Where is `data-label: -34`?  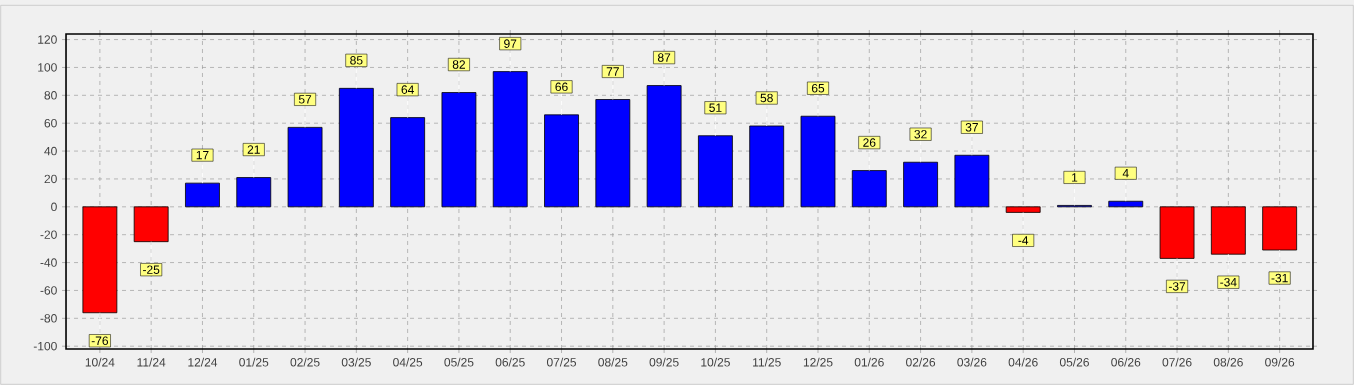 data-label: -34 is located at coordinates (1228, 282).